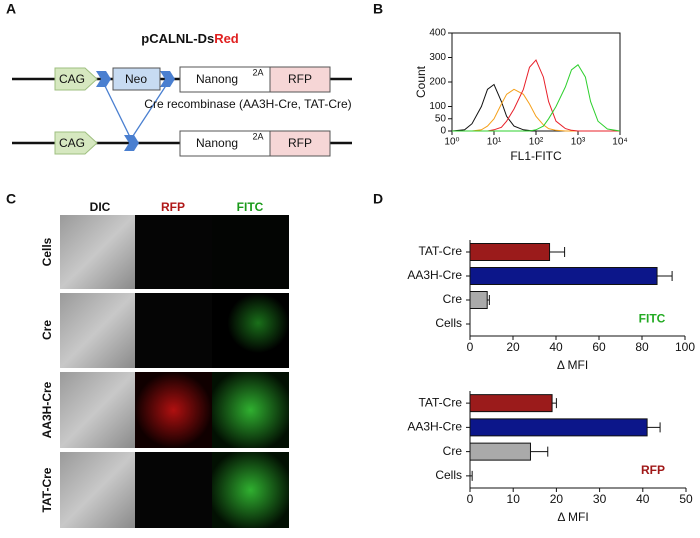  What do you see at coordinates (536, 156) in the screenshot?
I see `x-axis-label: FL1-FITC` at bounding box center [536, 156].